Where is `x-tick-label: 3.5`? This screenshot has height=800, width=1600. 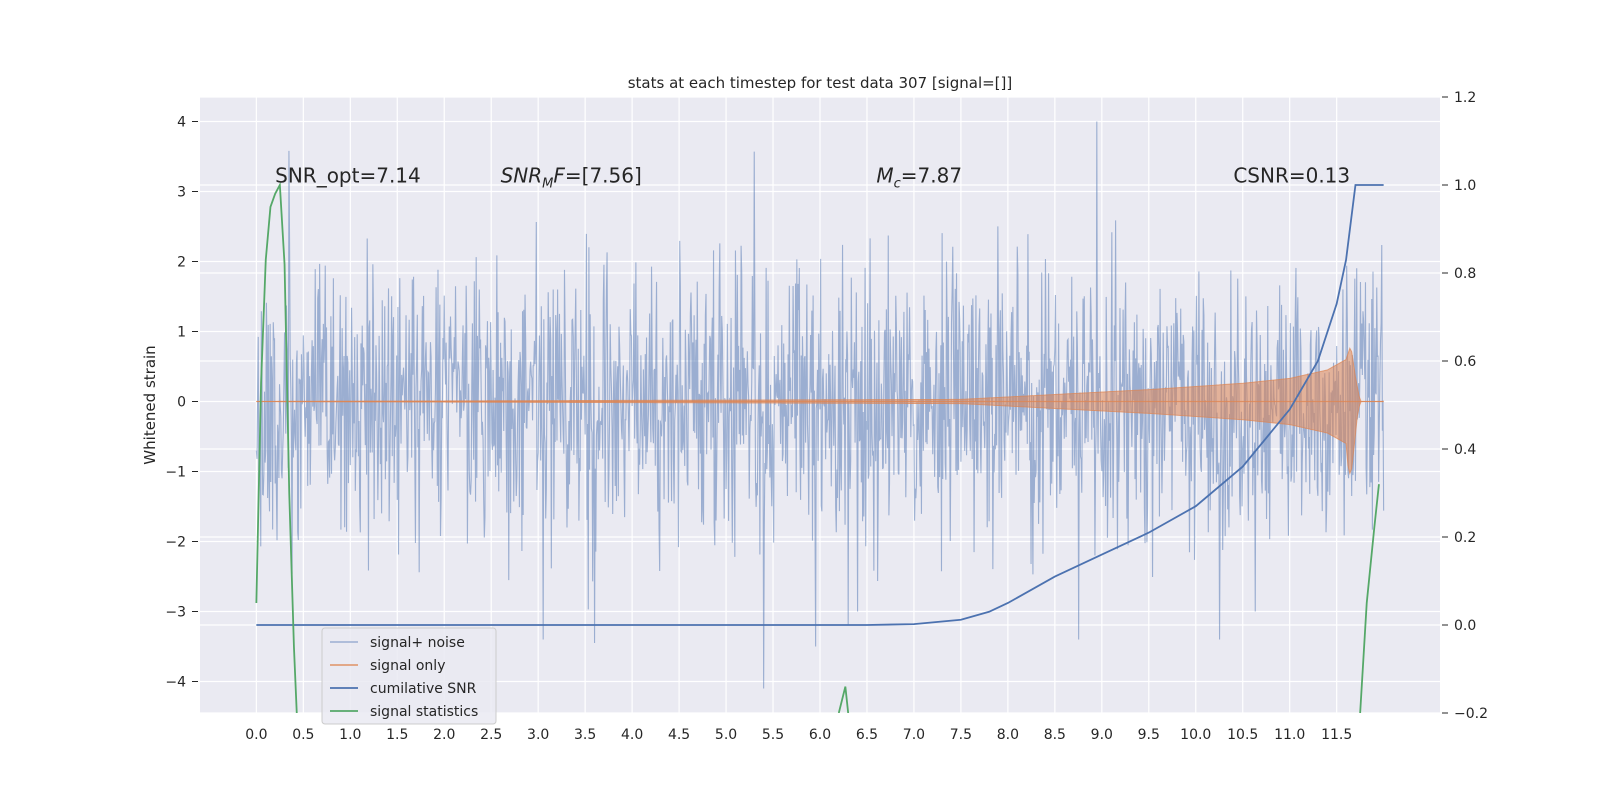
x-tick-label: 3.5 is located at coordinates (585, 735).